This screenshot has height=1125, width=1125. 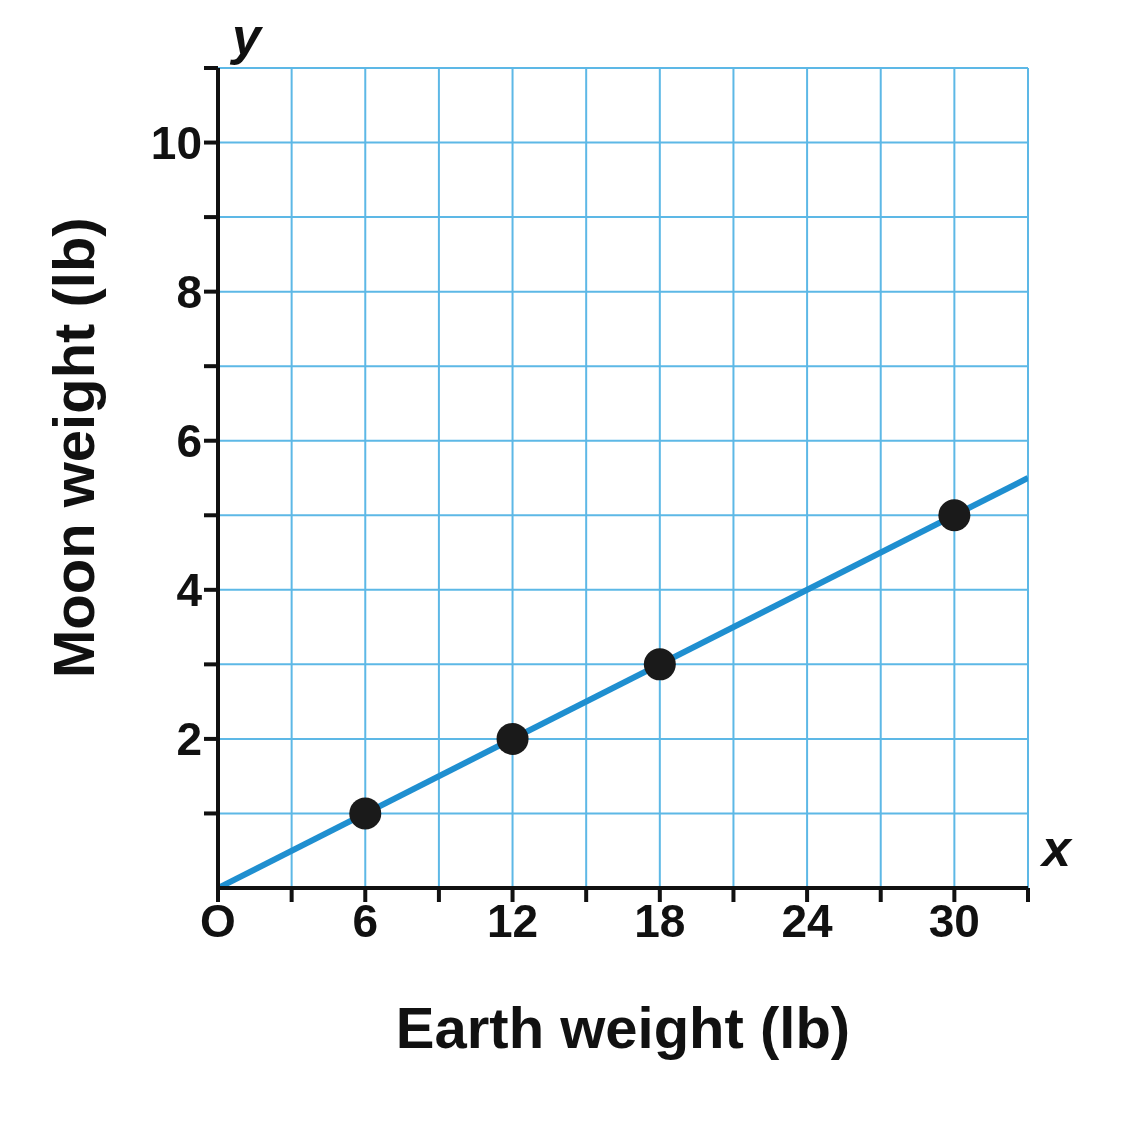 What do you see at coordinates (189, 441) in the screenshot?
I see `y-tick-label: 6` at bounding box center [189, 441].